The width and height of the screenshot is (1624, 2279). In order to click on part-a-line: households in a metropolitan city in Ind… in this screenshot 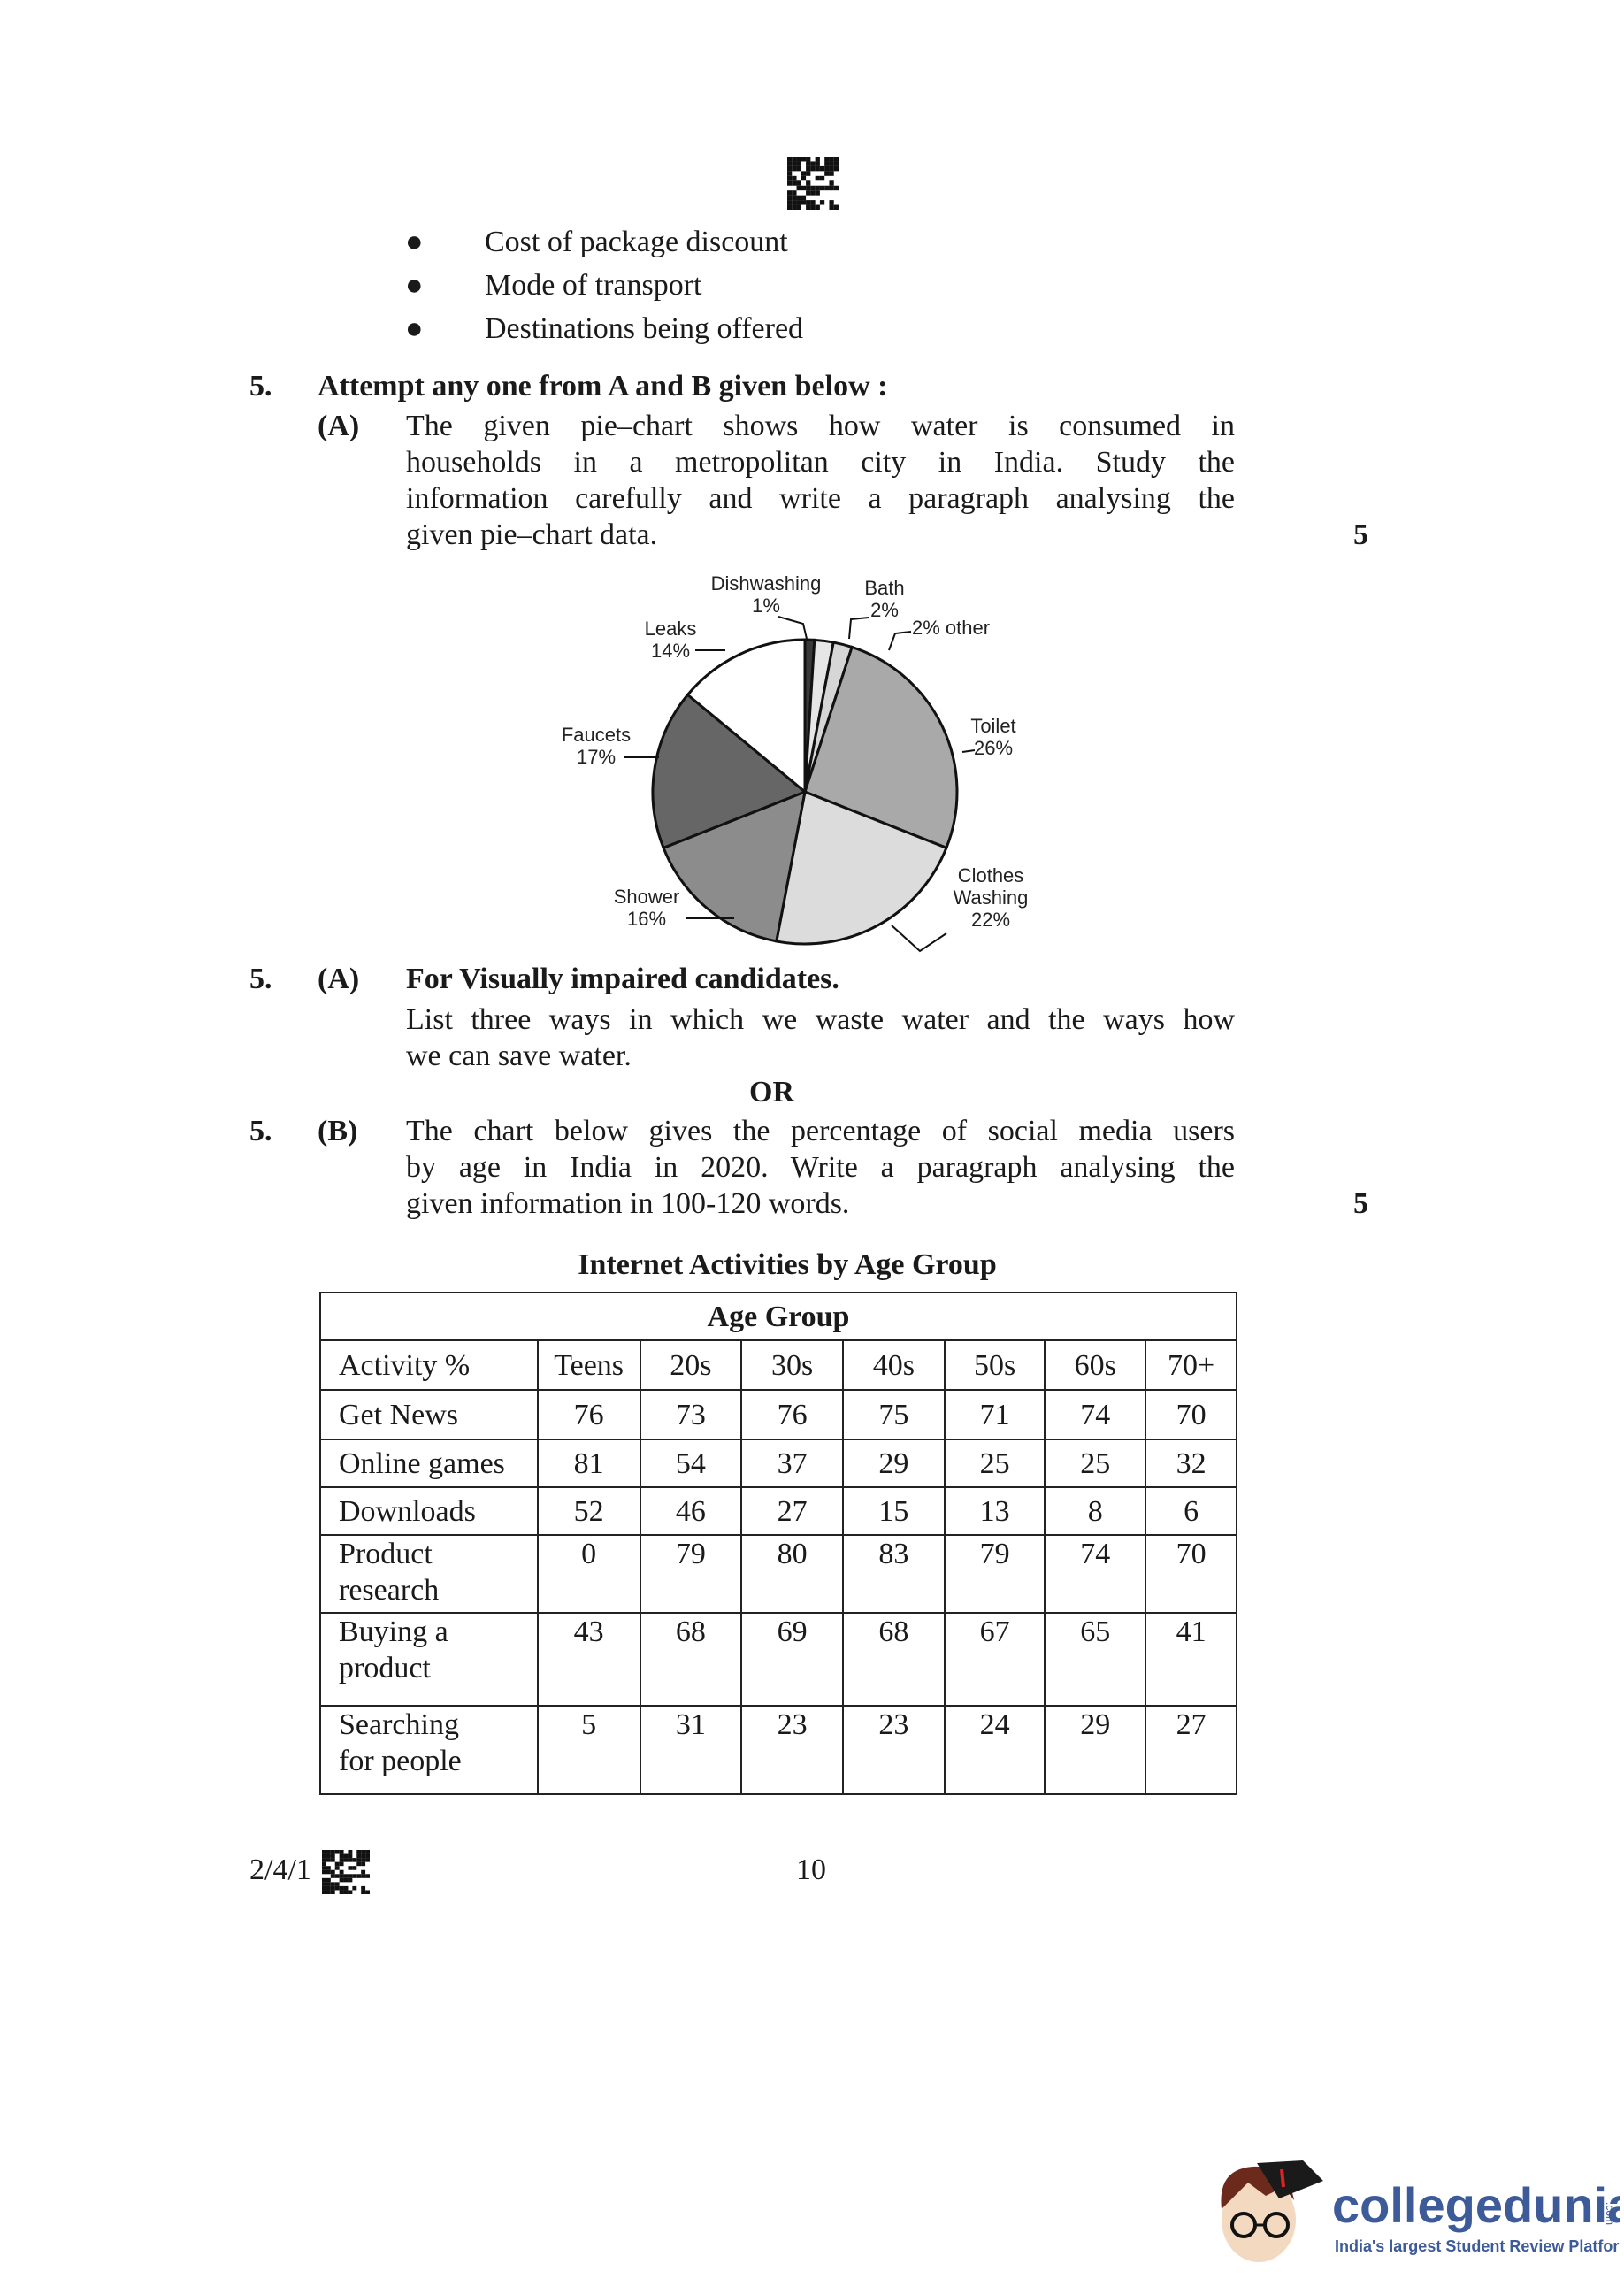, I will do `click(820, 462)`.